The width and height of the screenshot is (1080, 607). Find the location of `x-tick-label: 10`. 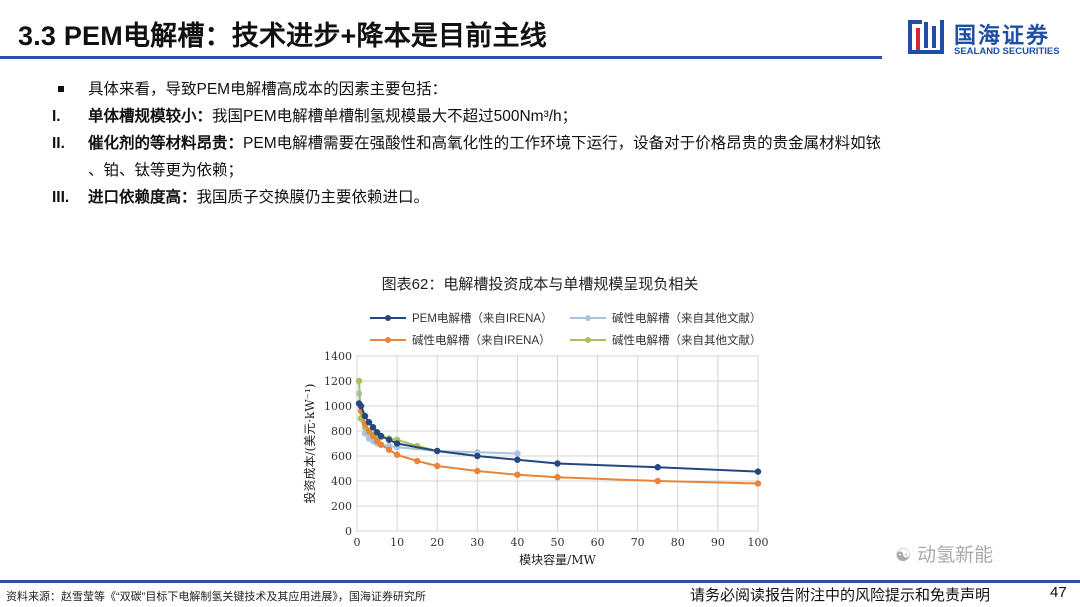

x-tick-label: 10 is located at coordinates (397, 542).